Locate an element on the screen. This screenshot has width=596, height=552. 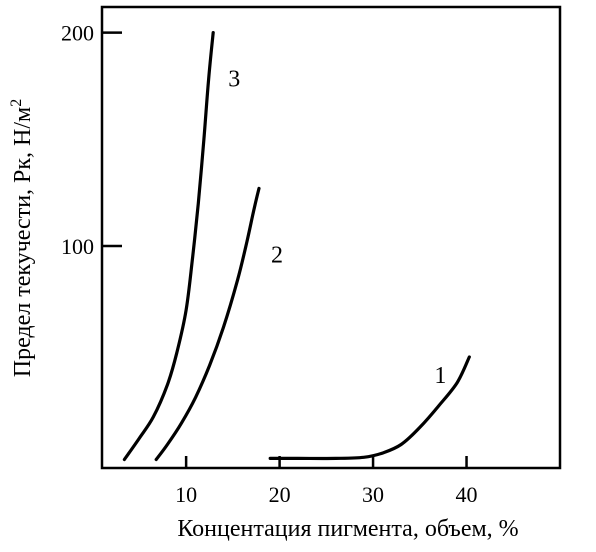
y-tick-label: 200 is located at coordinates (77, 33).